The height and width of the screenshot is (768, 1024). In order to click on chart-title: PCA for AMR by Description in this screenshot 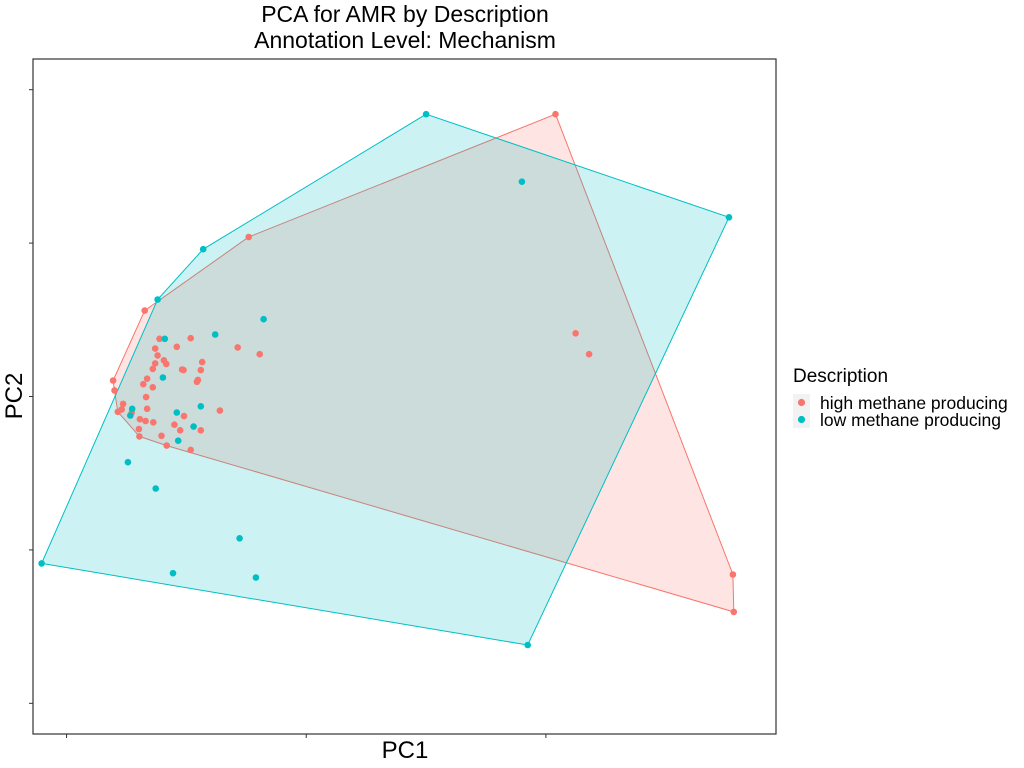, I will do `click(405, 14)`.